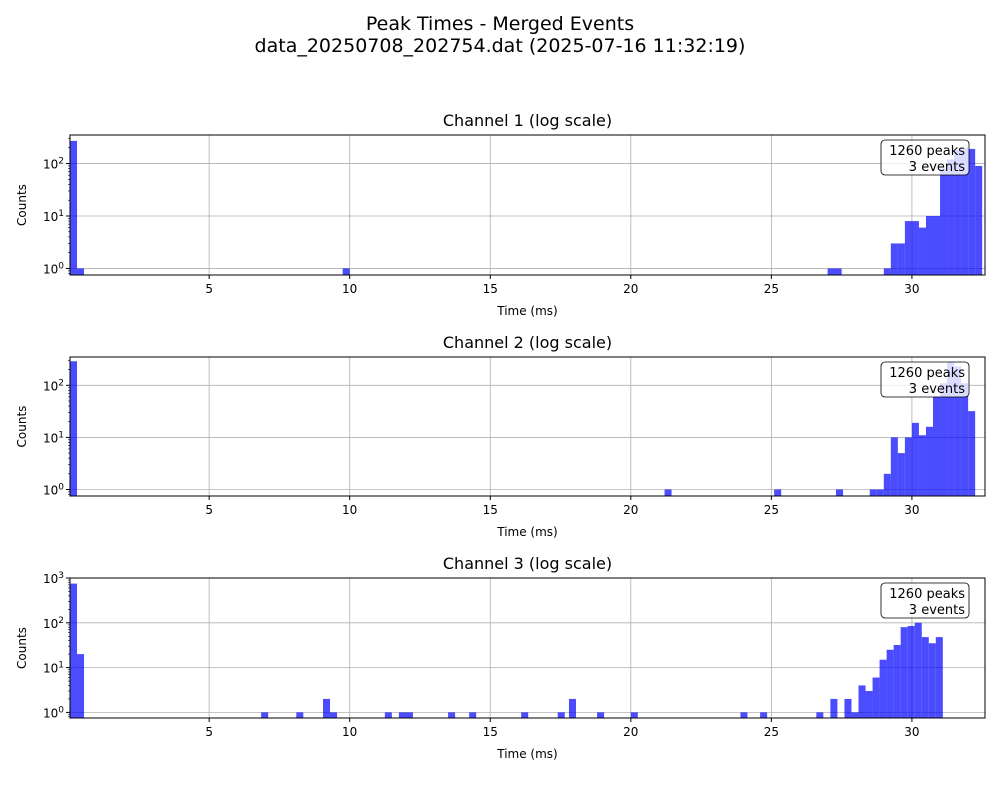 The width and height of the screenshot is (1000, 800). What do you see at coordinates (527, 120) in the screenshot?
I see `channel-1-title: Channel 1 (log scale)` at bounding box center [527, 120].